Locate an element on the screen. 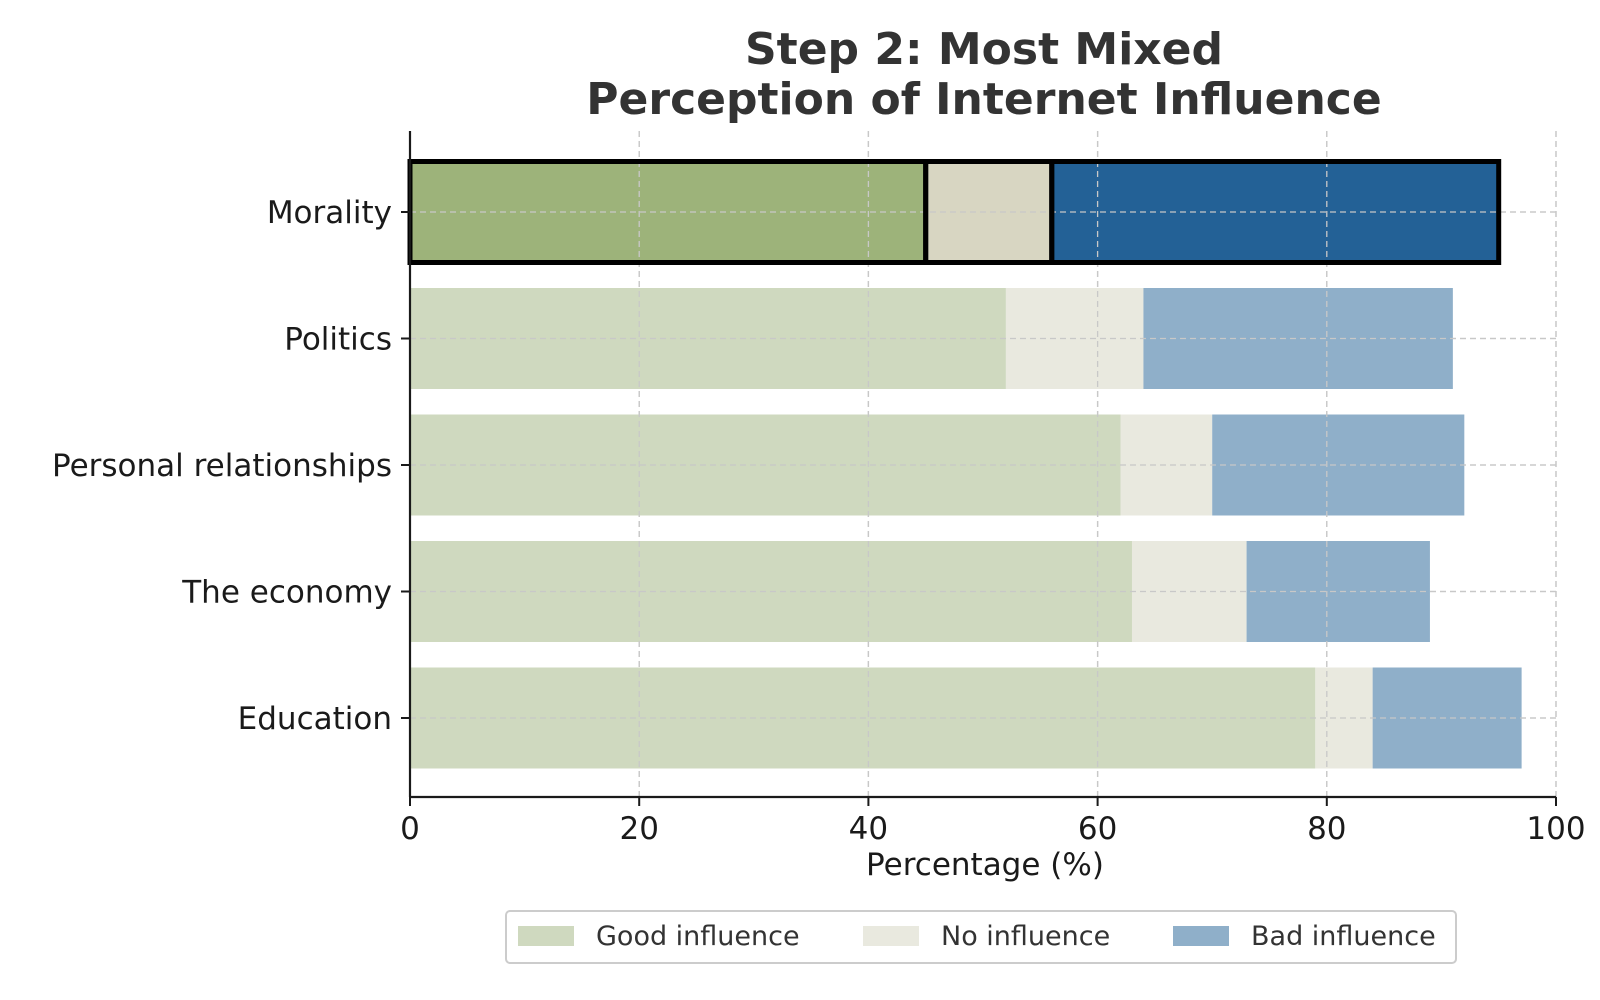 The width and height of the screenshot is (1600, 1000). y-tick-label-politics: Politics is located at coordinates (338, 340).